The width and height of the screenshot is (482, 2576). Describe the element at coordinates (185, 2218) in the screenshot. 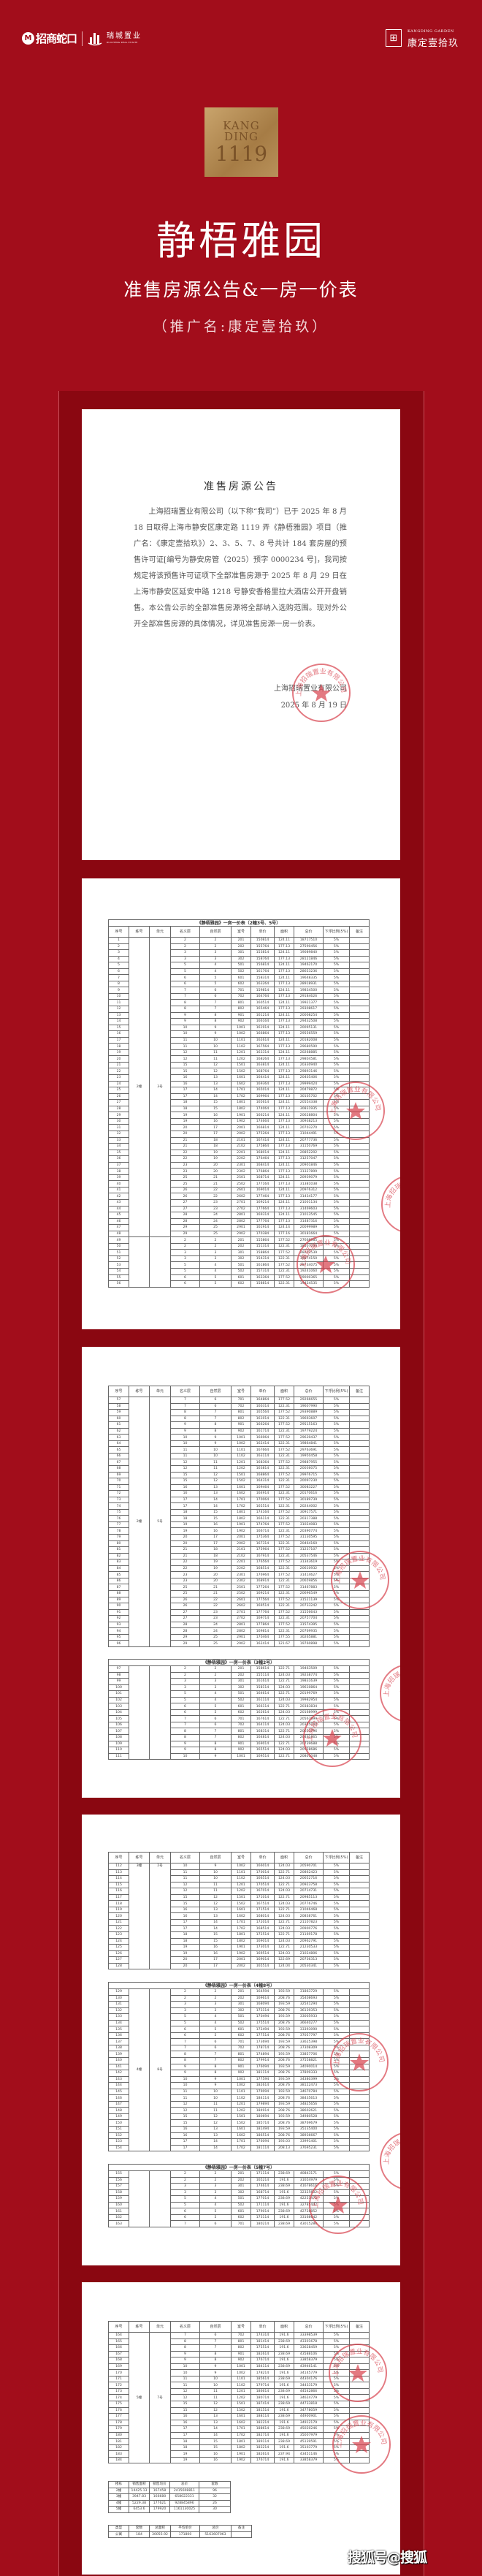

I see `nominal-floor-cell: 6` at that location.